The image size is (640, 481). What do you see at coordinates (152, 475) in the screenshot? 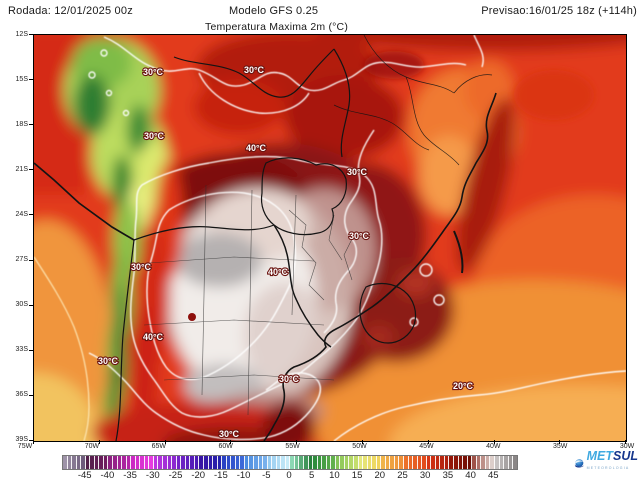
I see `colorbar-tick-label: -30` at bounding box center [152, 475].